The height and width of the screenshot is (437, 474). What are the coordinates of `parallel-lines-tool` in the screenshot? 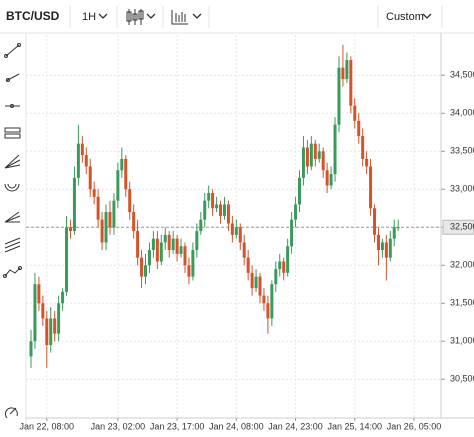 It's located at (12, 245).